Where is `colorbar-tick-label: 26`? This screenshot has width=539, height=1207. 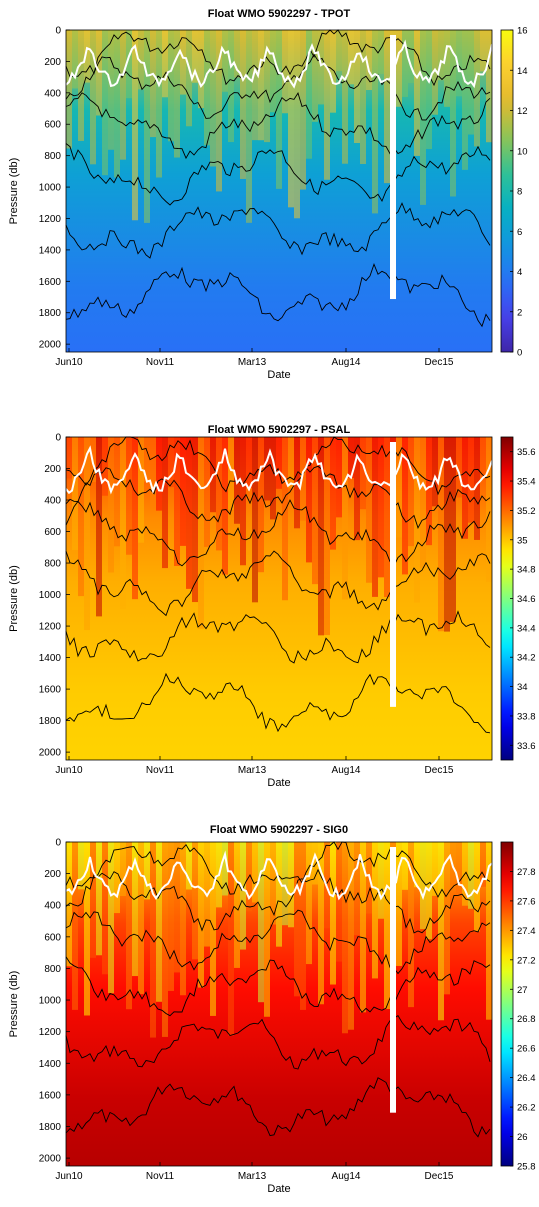
colorbar-tick-label: 26 is located at coordinates (522, 1137).